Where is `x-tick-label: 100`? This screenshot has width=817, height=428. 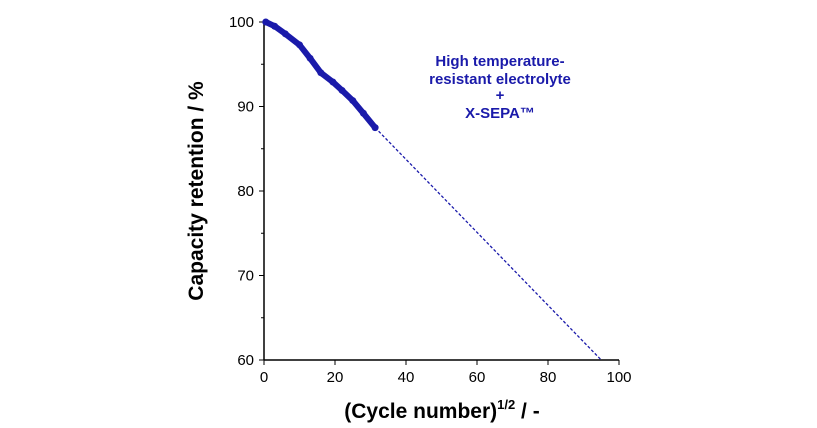 x-tick-label: 100 is located at coordinates (618, 377).